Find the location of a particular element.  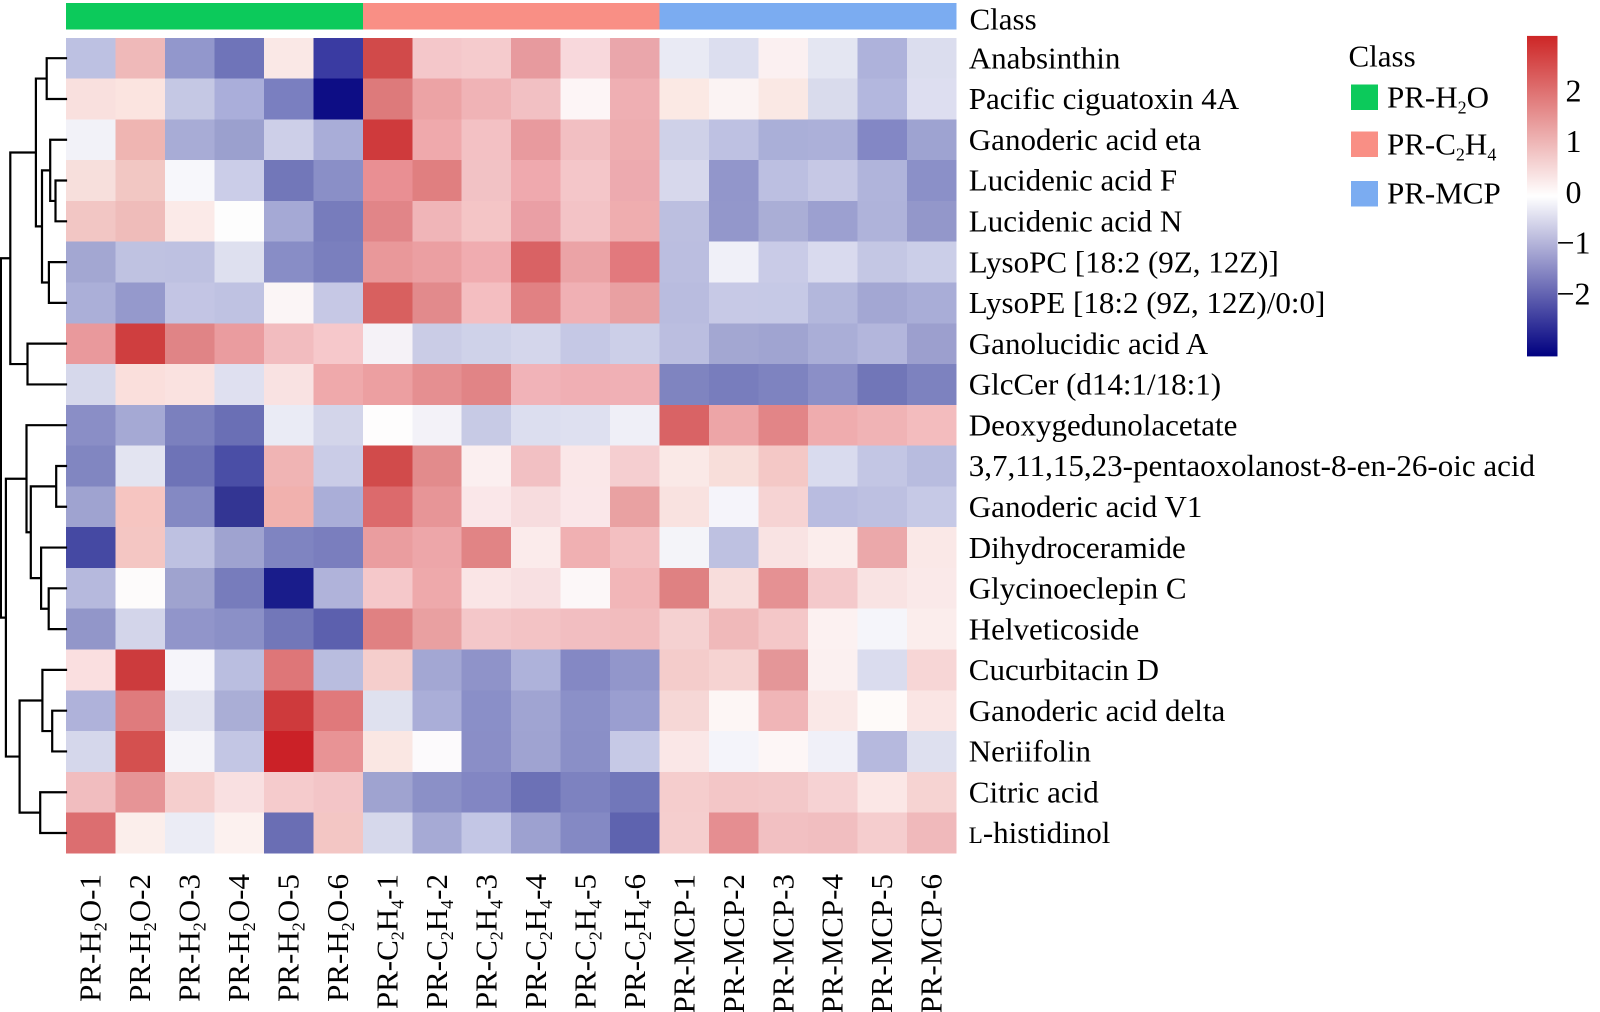

svg-text: 2 is located at coordinates (1574, 90).